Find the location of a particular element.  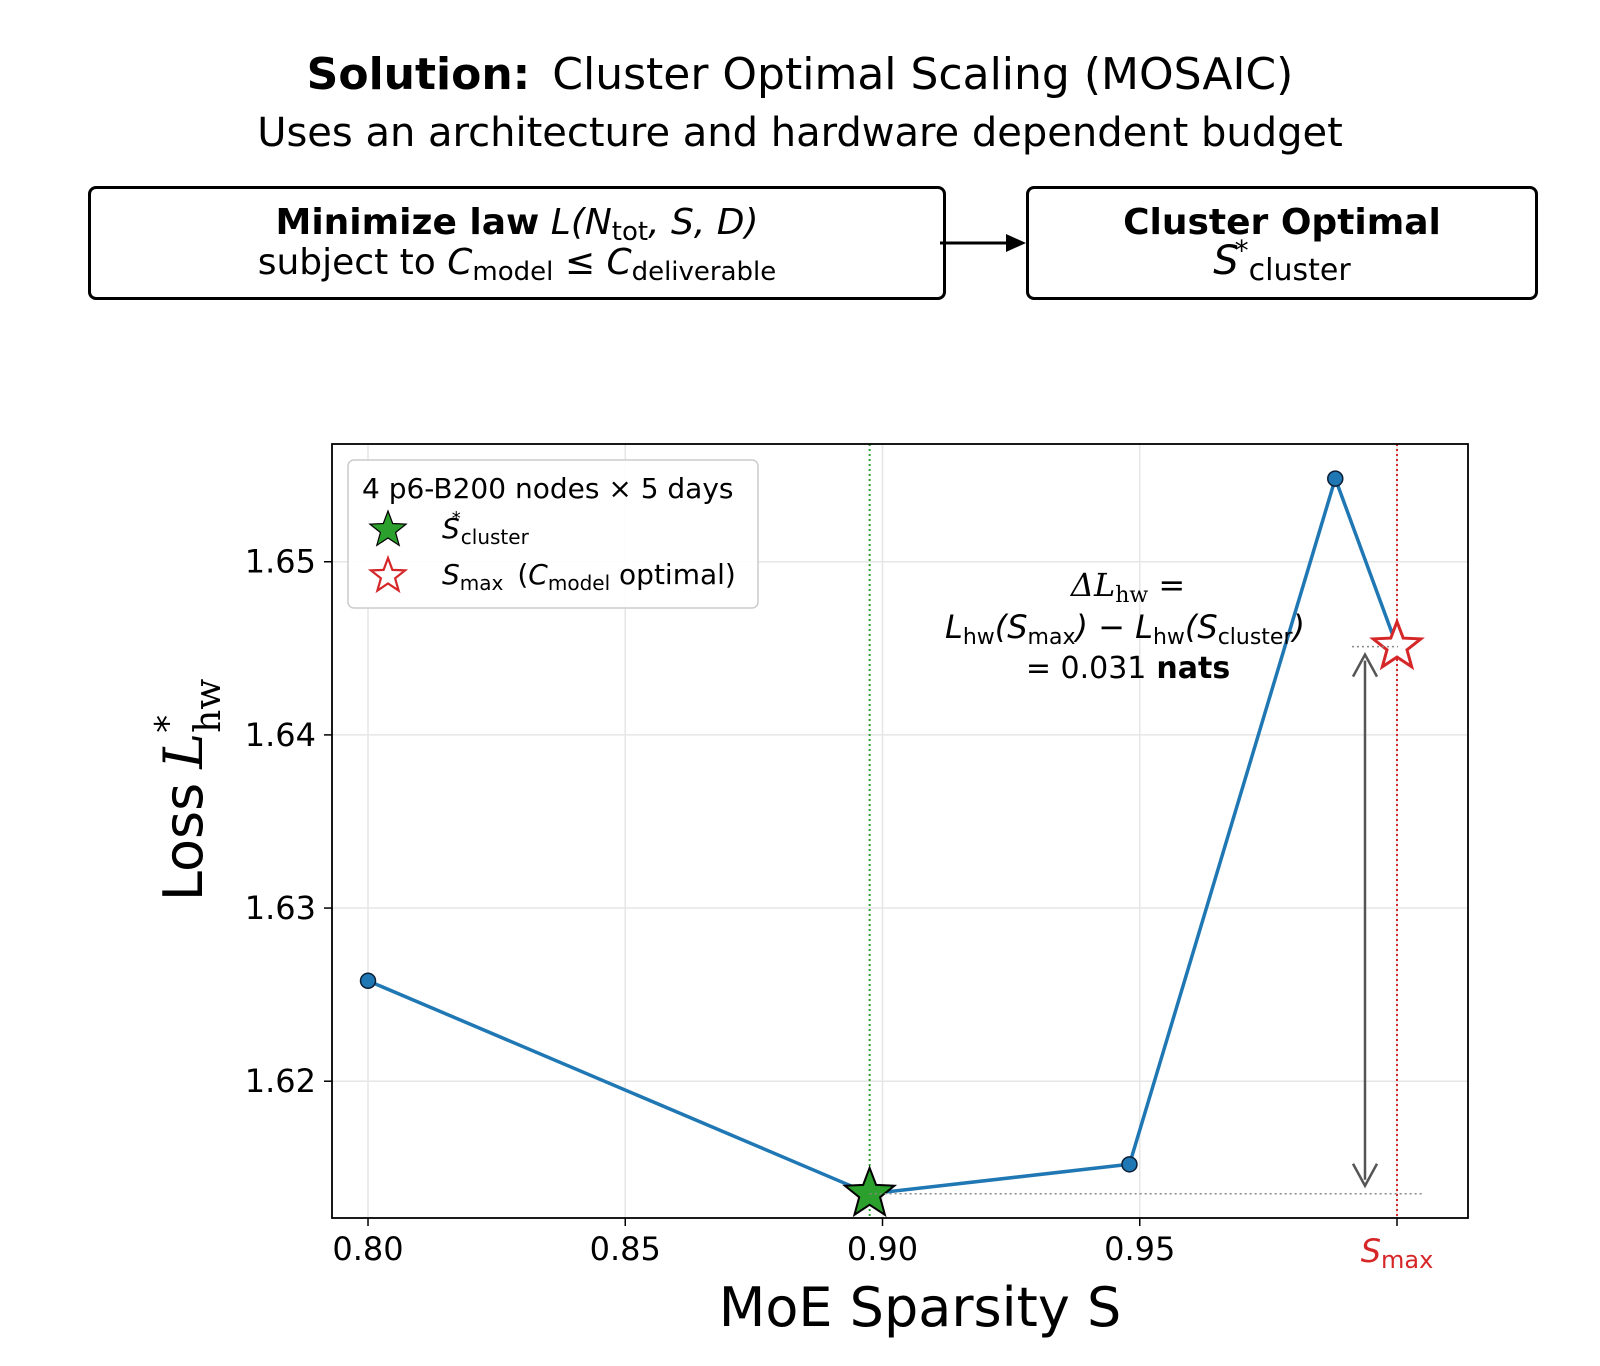

legend-entry-label: Smax (Cmodel optimal) is located at coordinates (589, 576).